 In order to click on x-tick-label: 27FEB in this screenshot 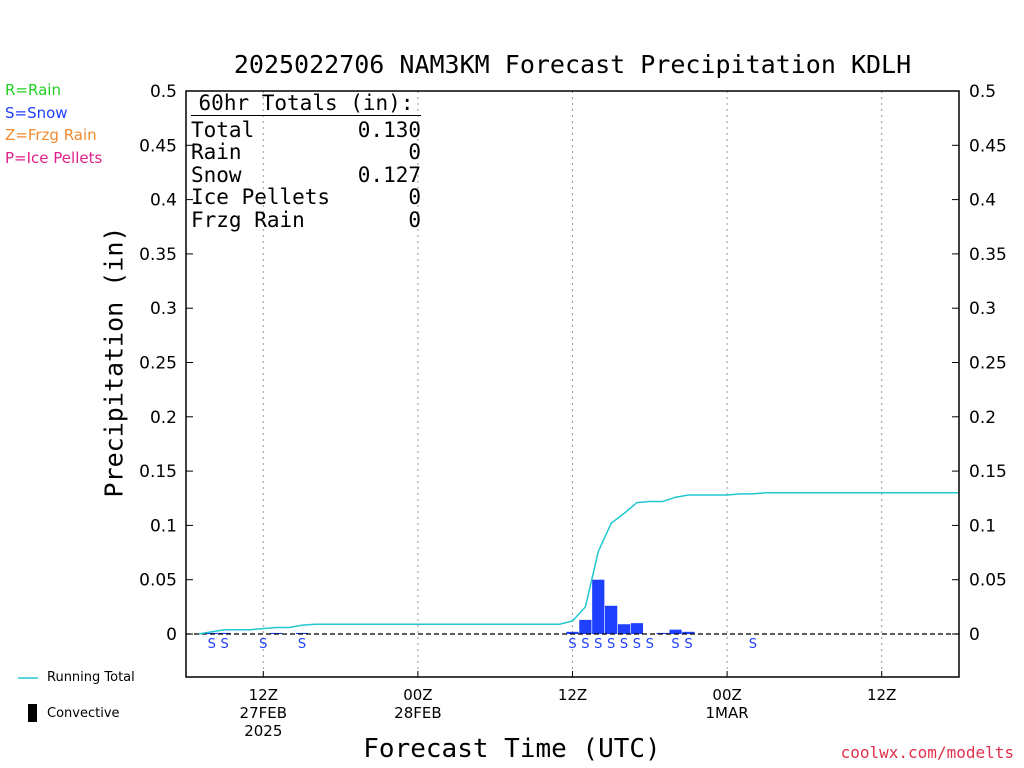, I will do `click(263, 713)`.